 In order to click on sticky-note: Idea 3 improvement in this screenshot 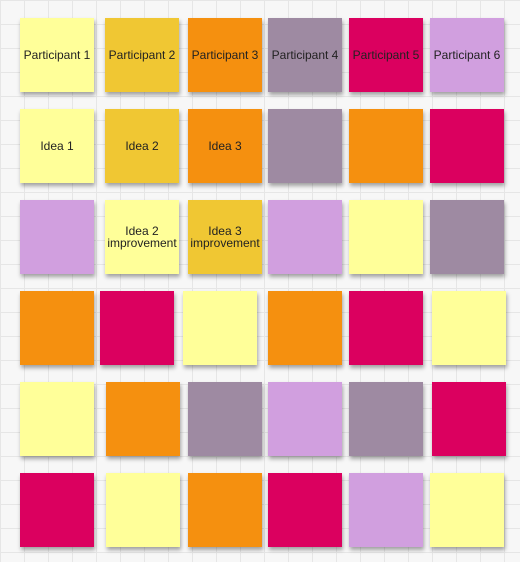, I will do `click(225, 237)`.